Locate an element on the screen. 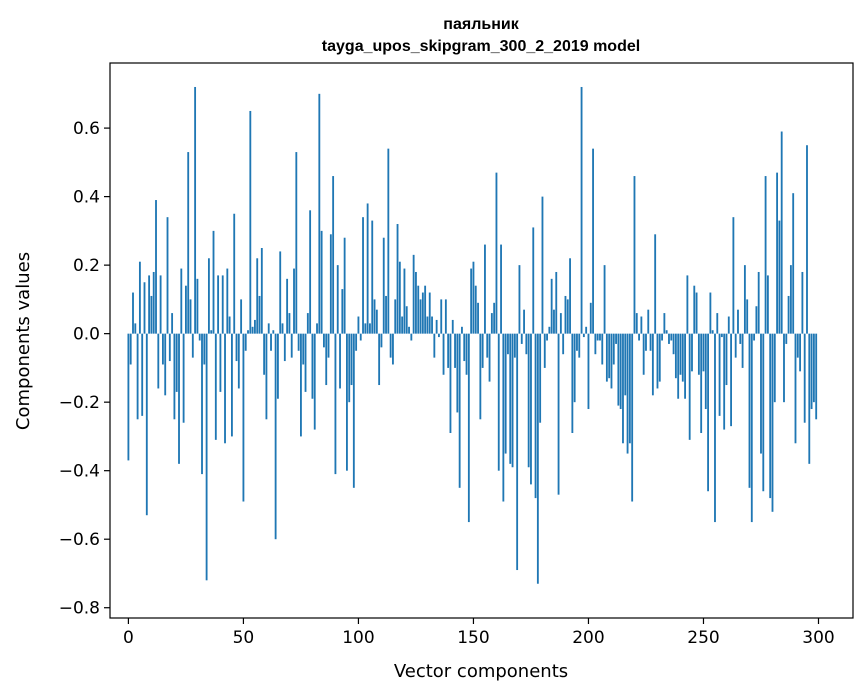  y-tick-label-2: −0.4 is located at coordinates (79, 472).